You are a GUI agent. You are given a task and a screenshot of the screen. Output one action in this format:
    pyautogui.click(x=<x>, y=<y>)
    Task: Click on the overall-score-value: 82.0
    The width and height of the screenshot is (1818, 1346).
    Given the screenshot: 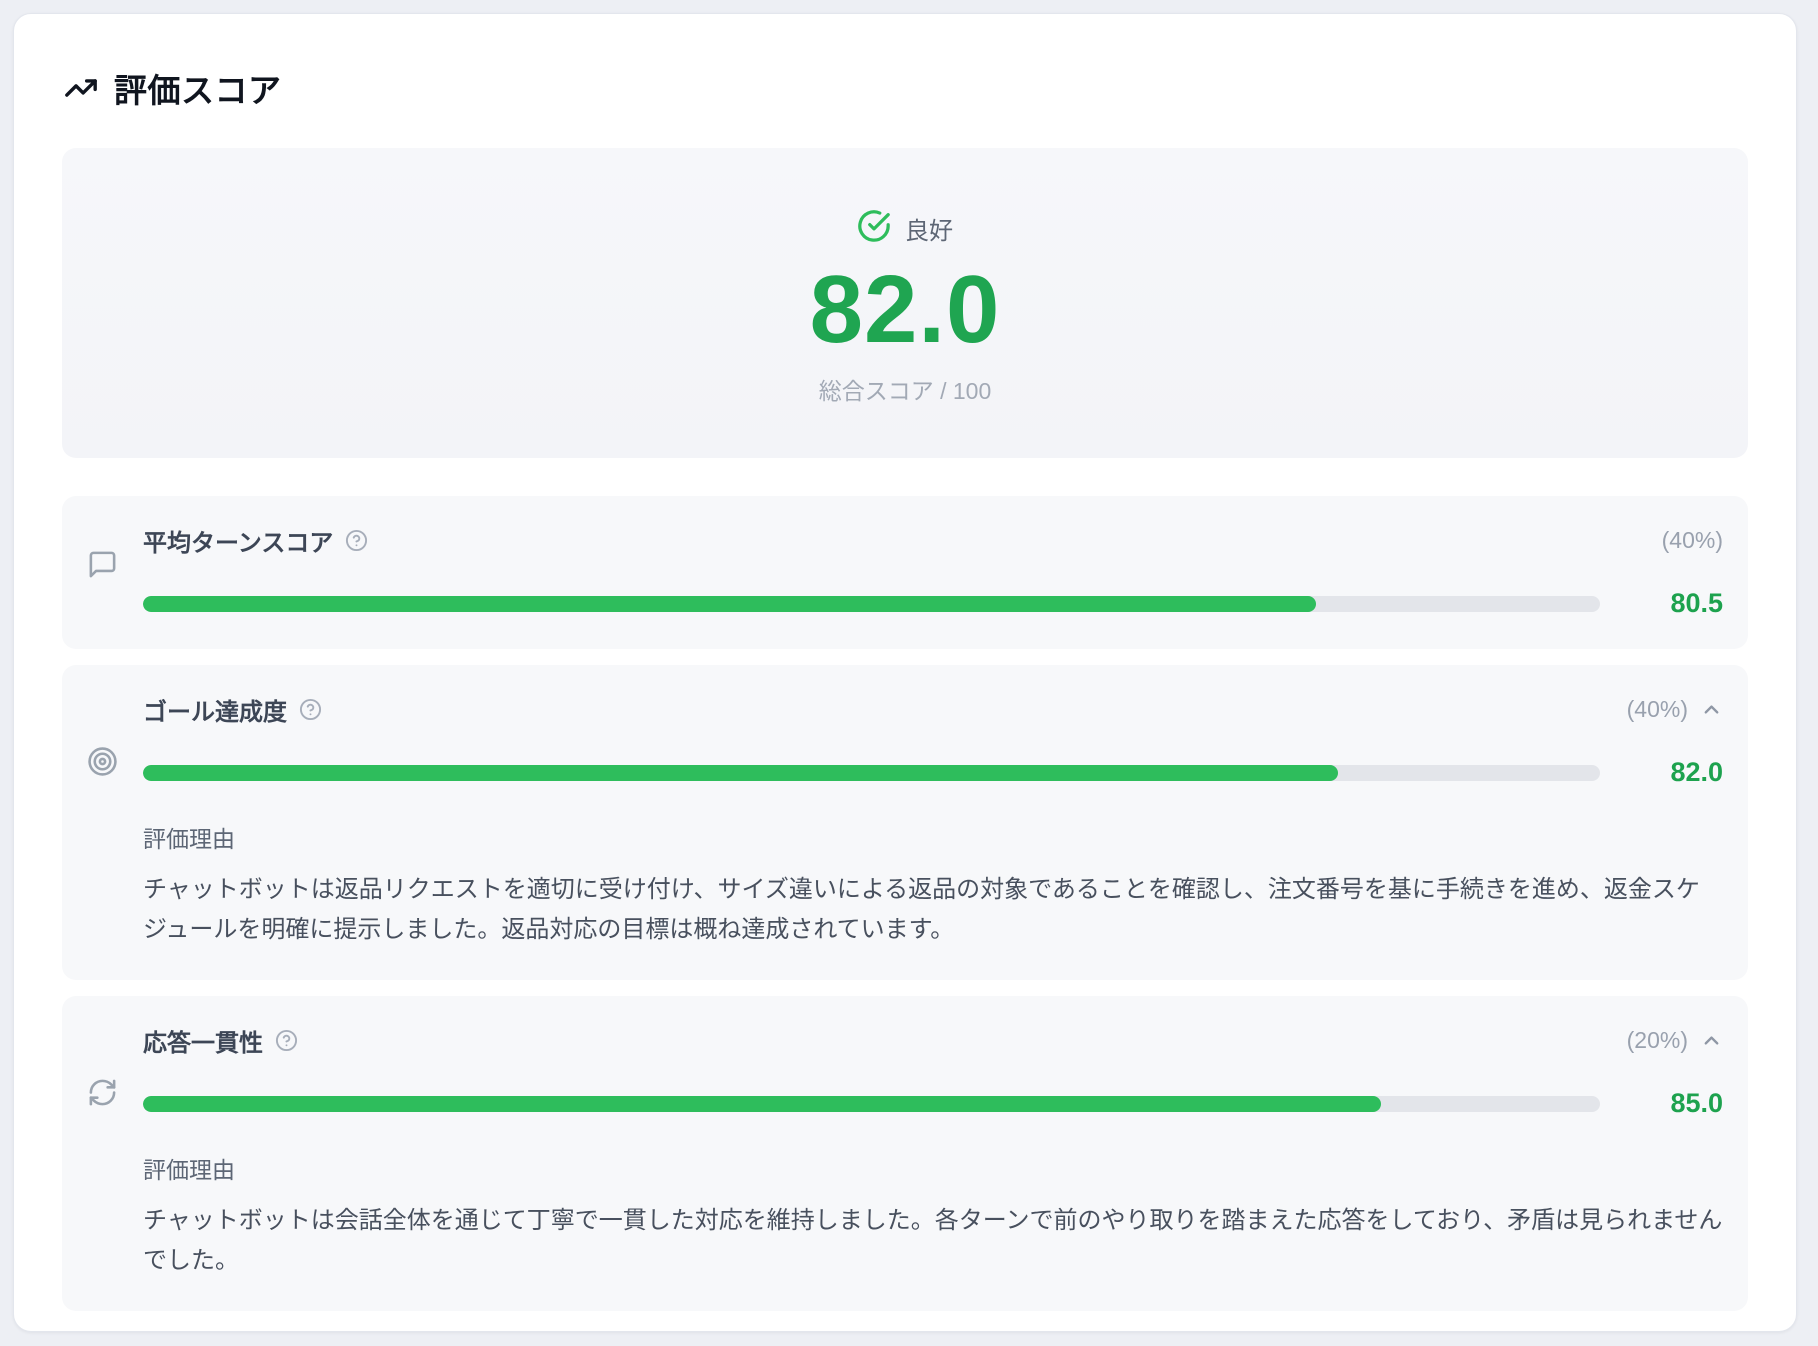 What is the action you would take?
    pyautogui.click(x=905, y=309)
    